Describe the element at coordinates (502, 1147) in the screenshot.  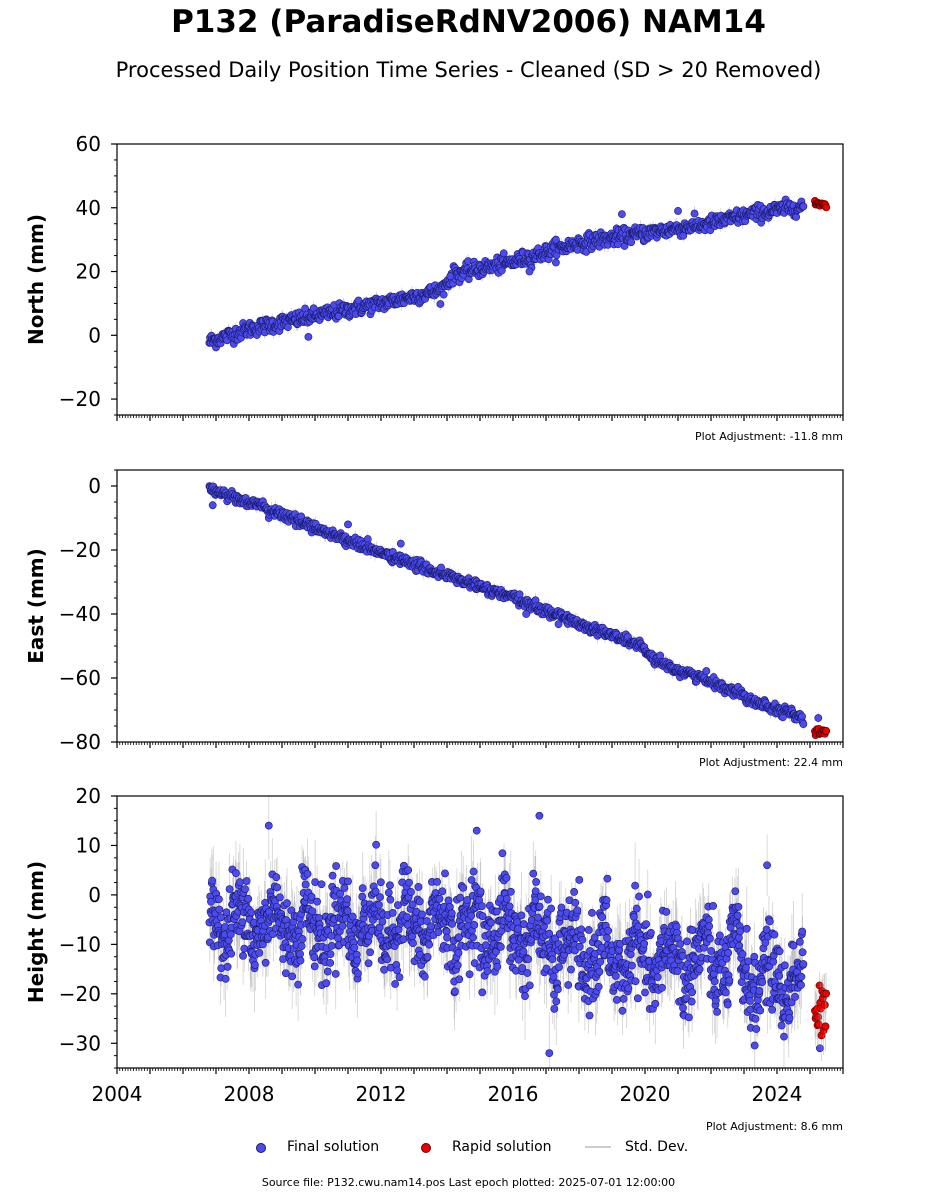
I see `legend-label-rapid: Rapid solution` at that location.